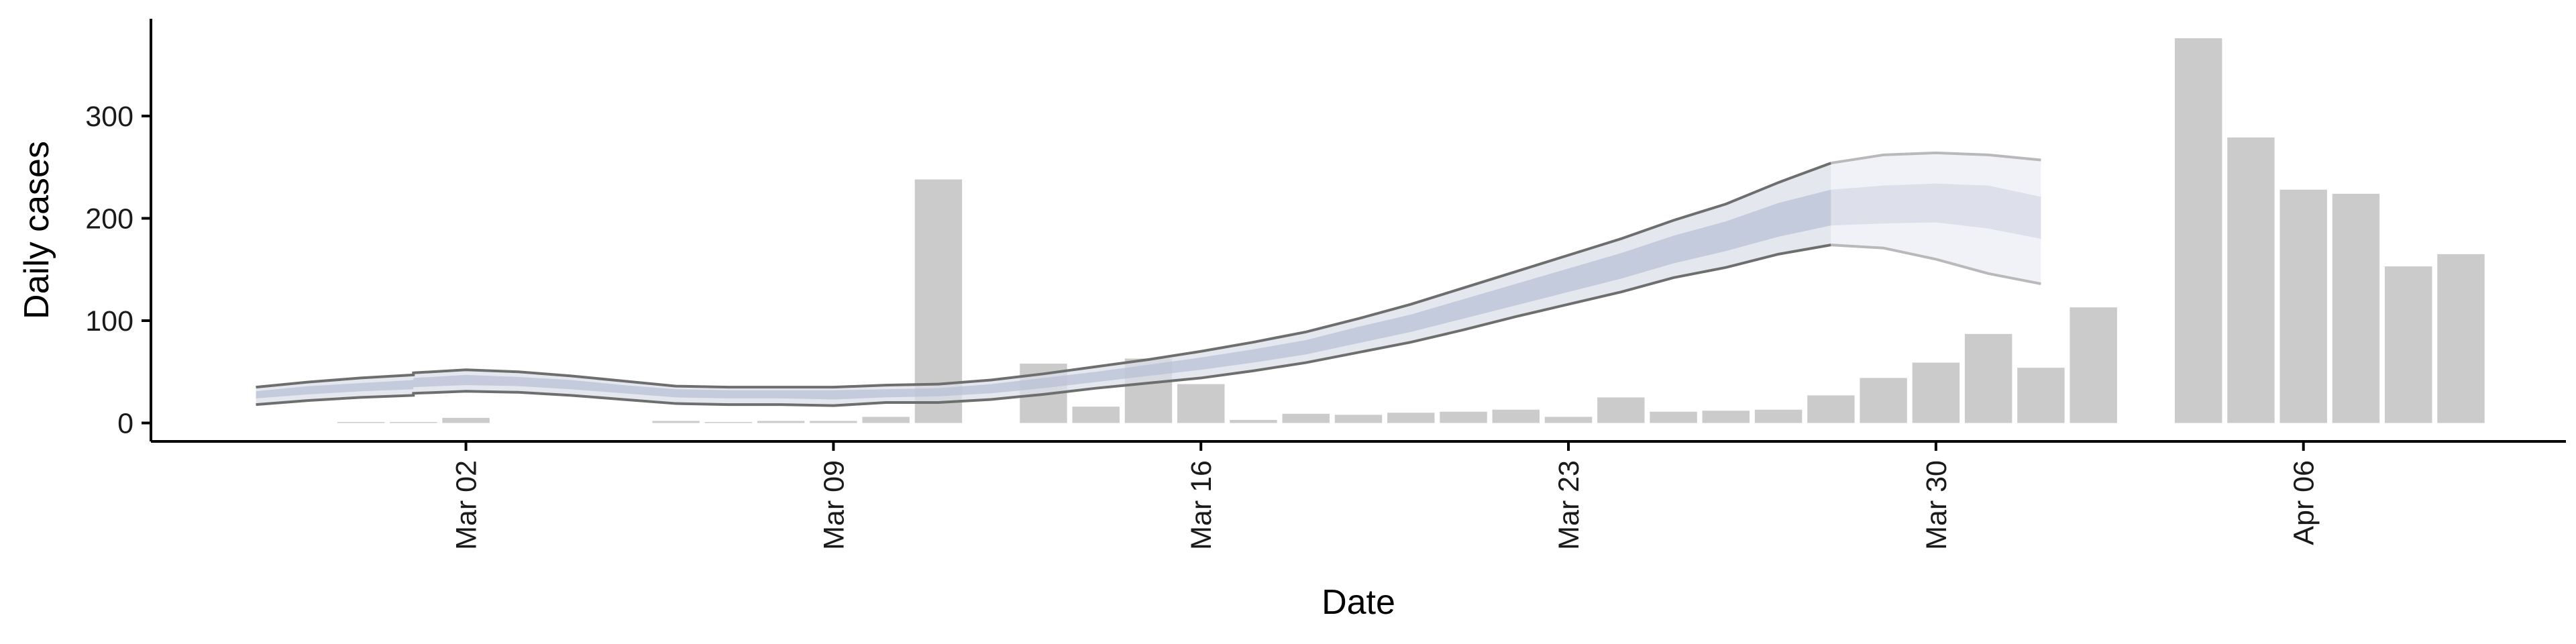 This screenshot has width=2576, height=644. Describe the element at coordinates (109, 219) in the screenshot. I see `y-tick-label-200: 200` at that location.